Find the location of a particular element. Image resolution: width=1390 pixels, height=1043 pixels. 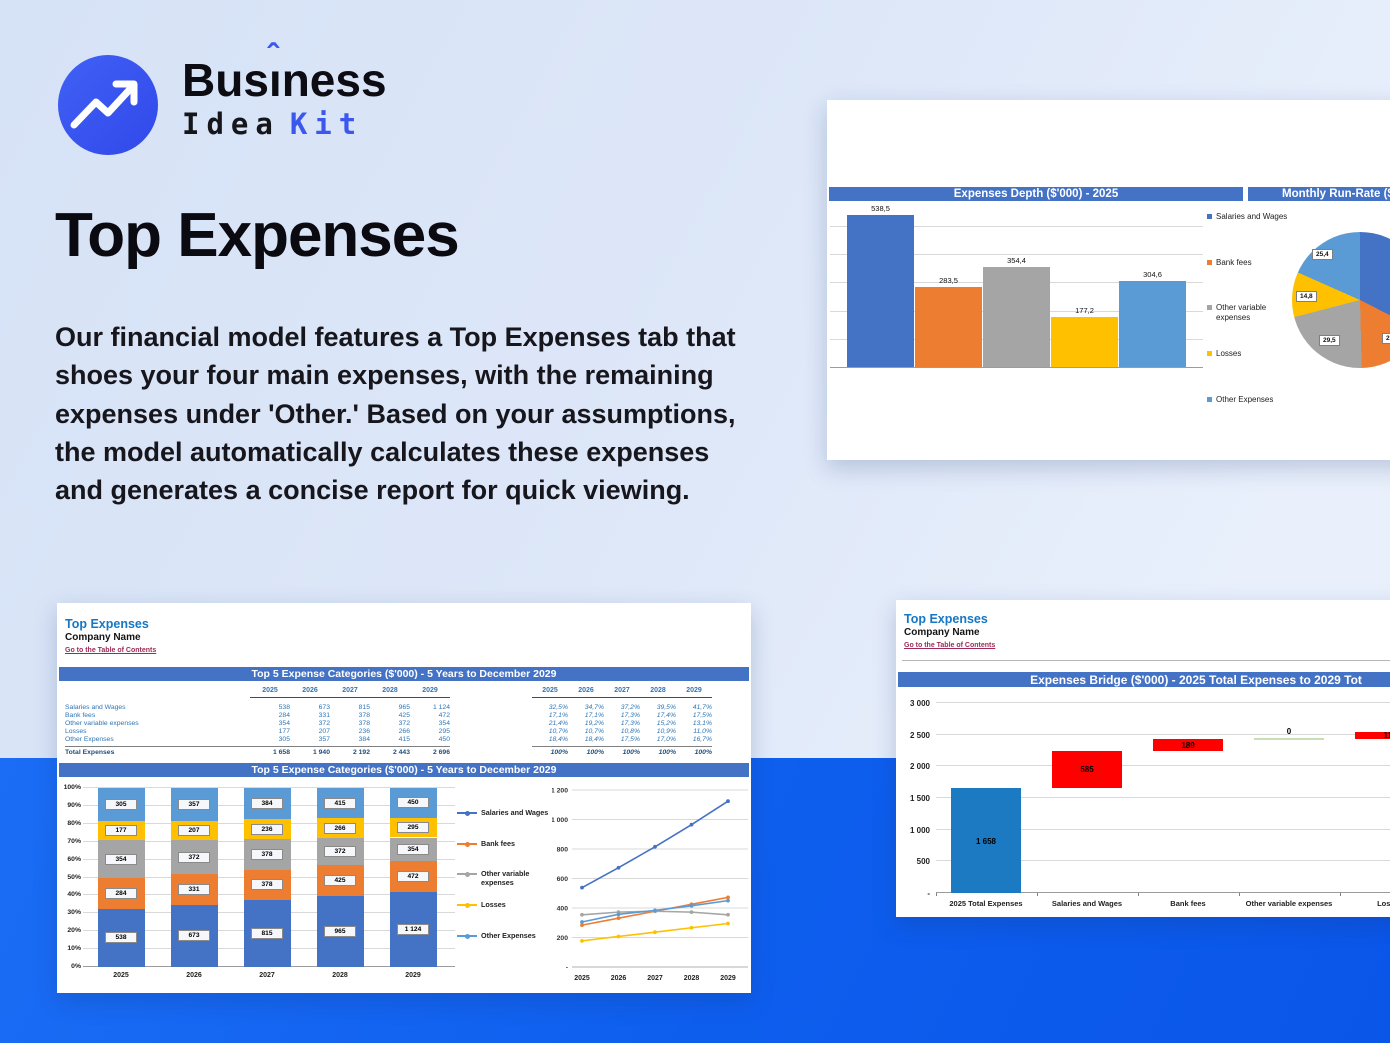

table-cell: 207 is located at coordinates (324, 732).